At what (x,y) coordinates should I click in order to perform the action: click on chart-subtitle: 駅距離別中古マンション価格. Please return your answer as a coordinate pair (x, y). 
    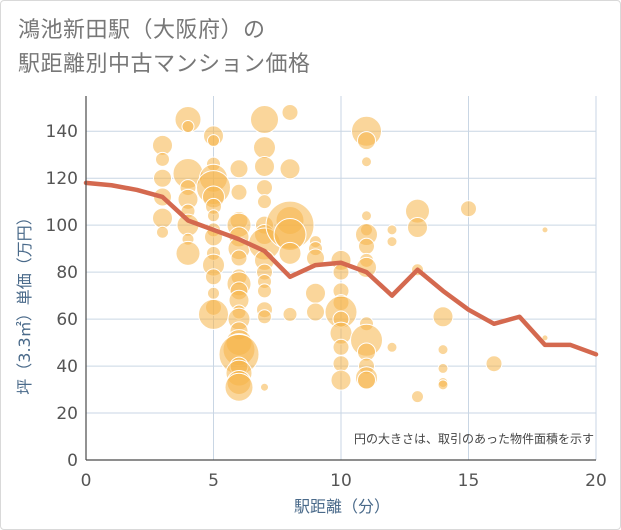
    Looking at the image, I should click on (164, 64).